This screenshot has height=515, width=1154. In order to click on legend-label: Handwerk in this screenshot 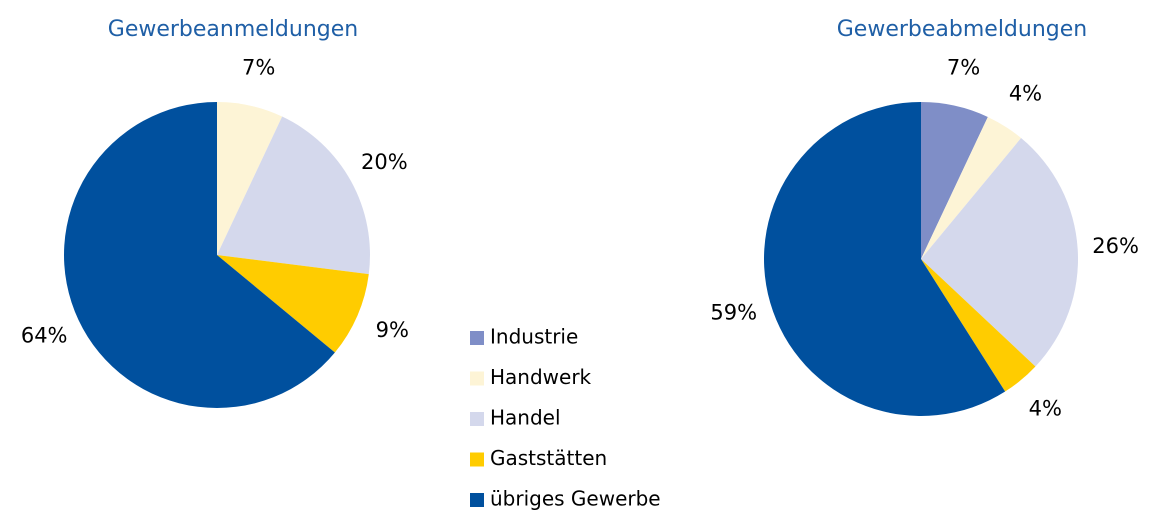, I will do `click(541, 377)`.